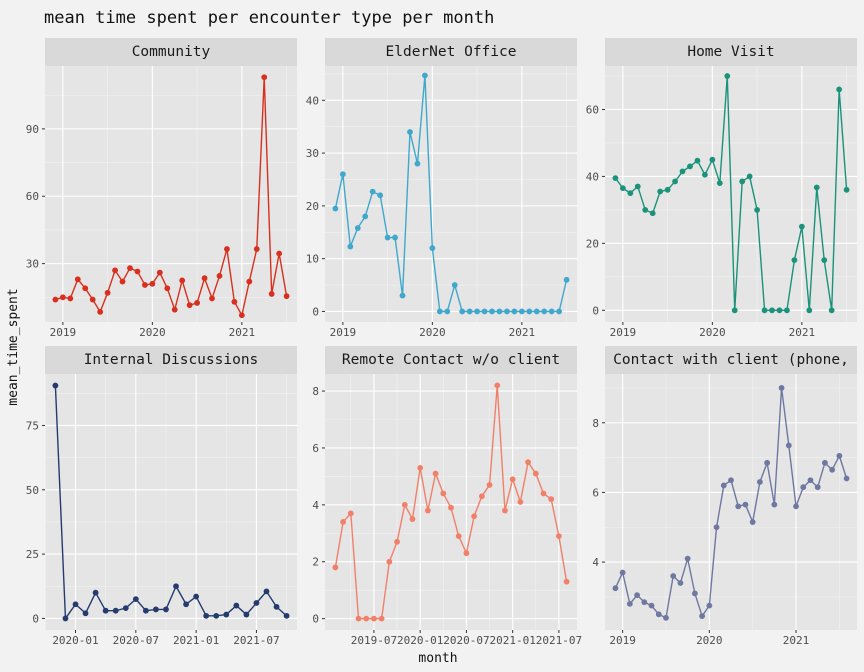 The image size is (864, 672). Describe the element at coordinates (32, 129) in the screenshot. I see `y-tick-label: 90` at that location.